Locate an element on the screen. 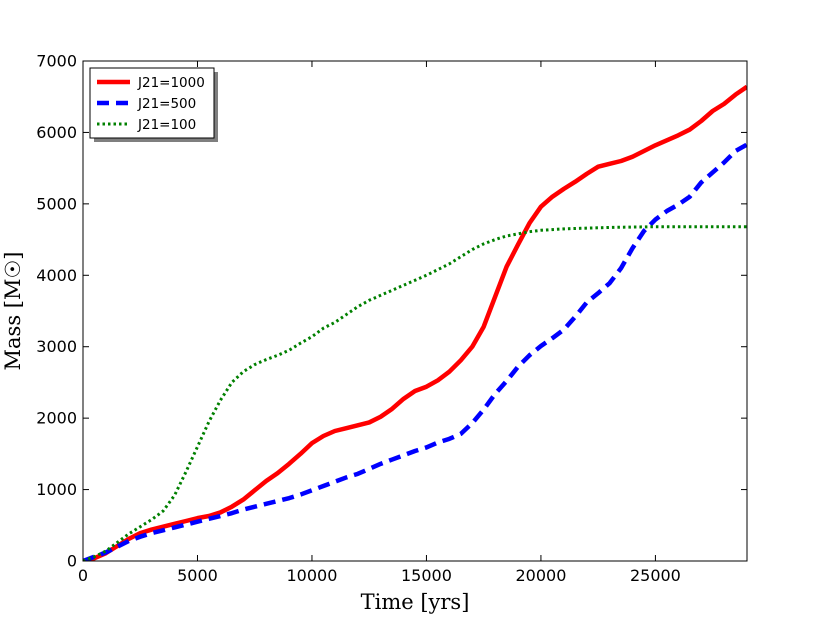  y-tick-label: 6000 is located at coordinates (56, 132).